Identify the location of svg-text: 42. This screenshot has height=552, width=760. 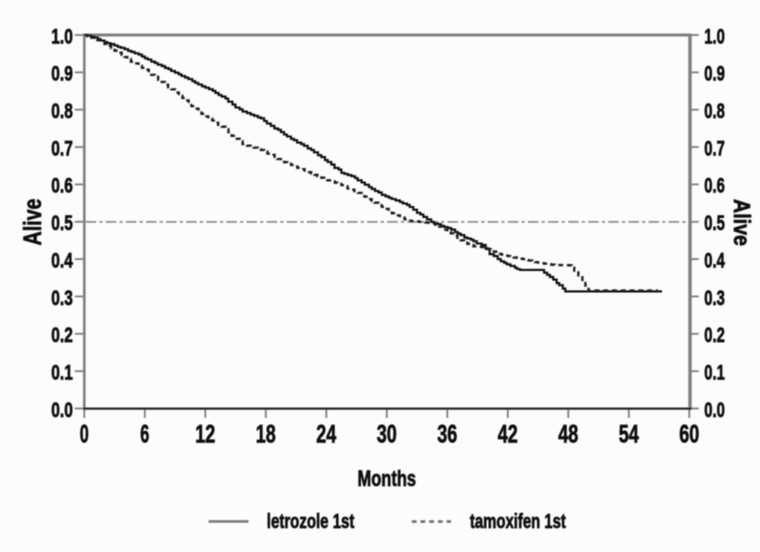
(508, 435).